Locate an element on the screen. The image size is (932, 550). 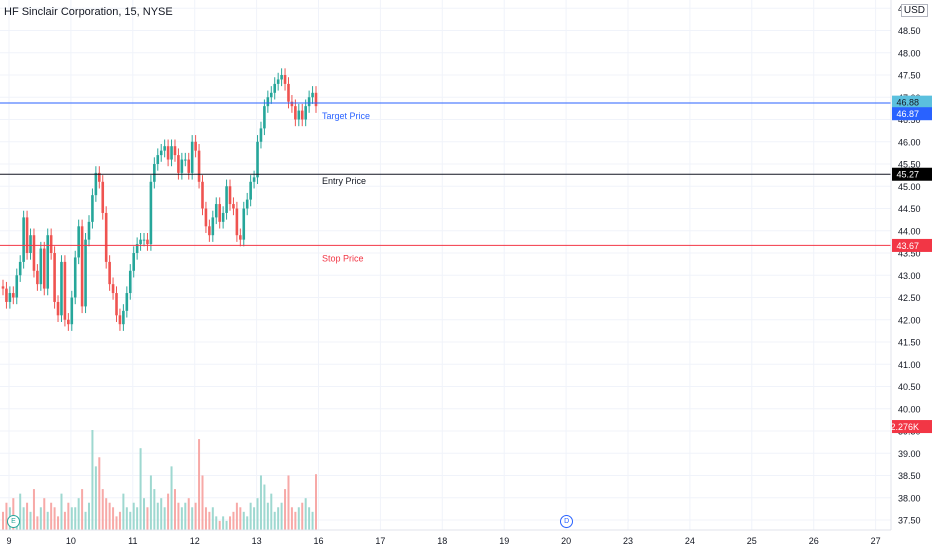
price-tick-label: 41.50 is located at coordinates (909, 343).